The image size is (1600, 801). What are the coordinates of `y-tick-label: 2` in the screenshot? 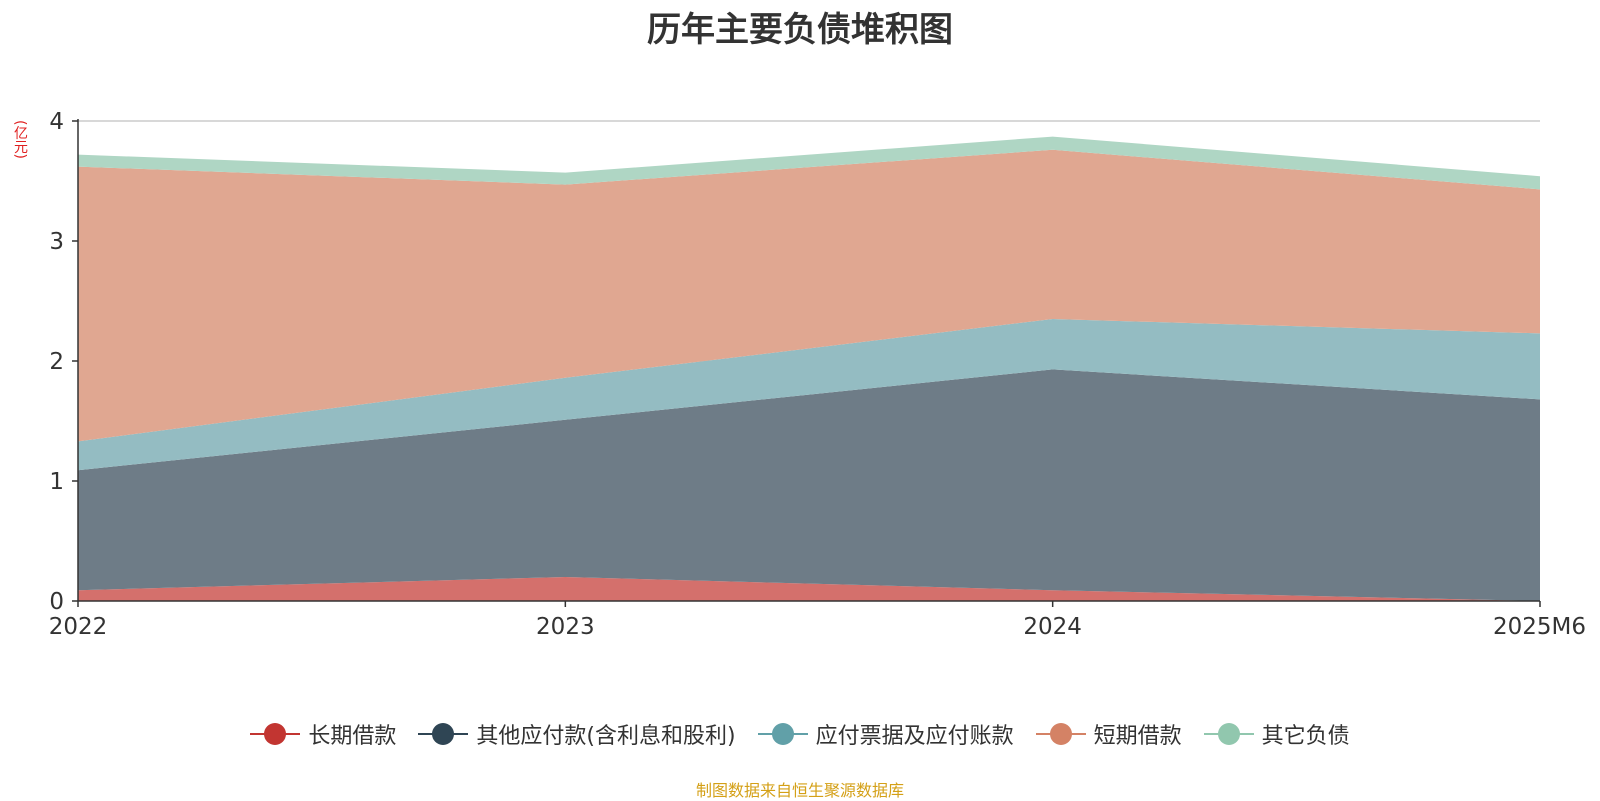 It's located at (56, 362).